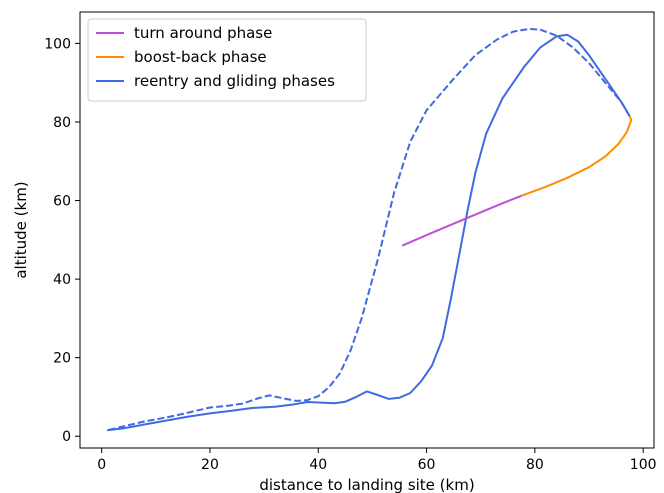 The height and width of the screenshot is (493, 664). What do you see at coordinates (535, 465) in the screenshot?
I see `x-tick-label: 80` at bounding box center [535, 465].